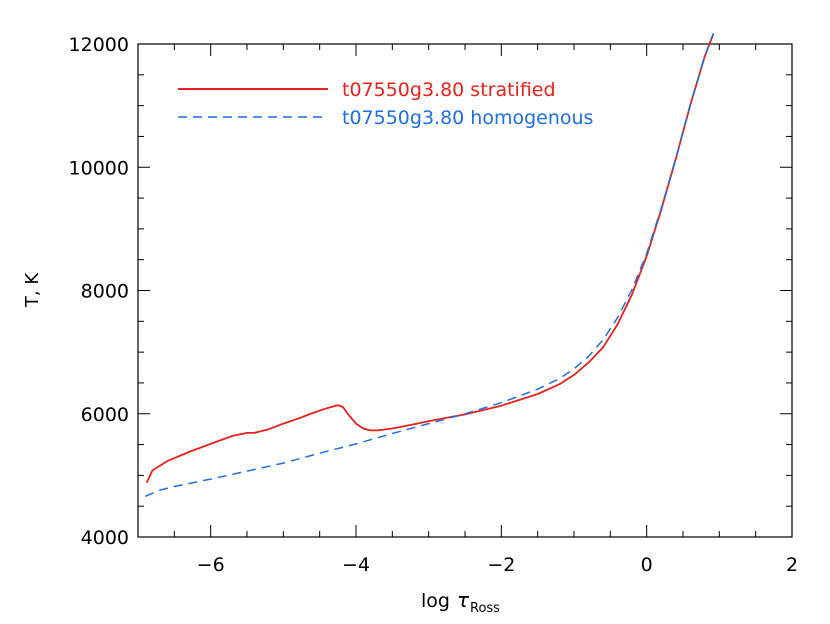 The width and height of the screenshot is (830, 624). I want to click on x-axis-label: log τ Ross, so click(460, 602).